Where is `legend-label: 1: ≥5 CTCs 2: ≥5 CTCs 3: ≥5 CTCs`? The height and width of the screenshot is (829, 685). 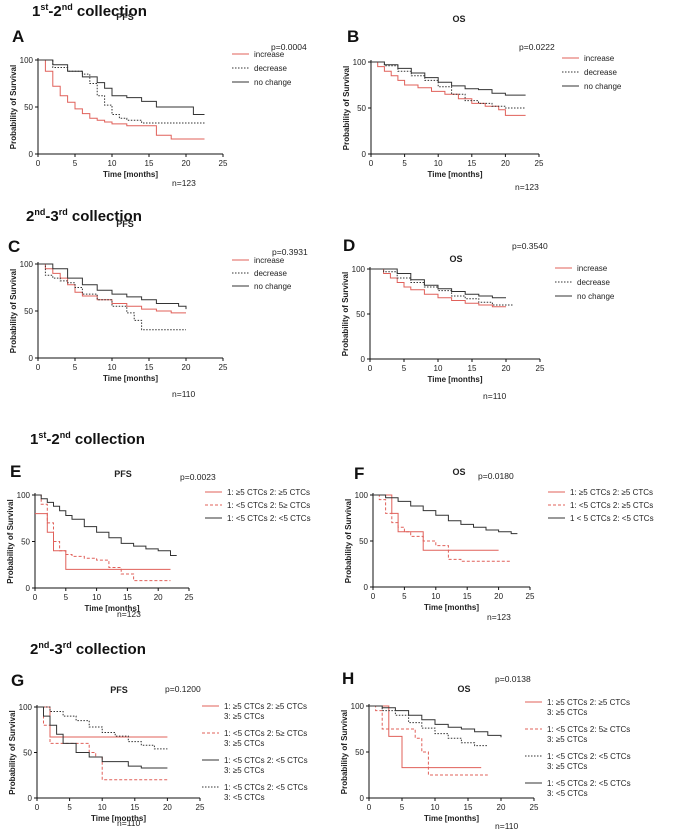 legend-label: 1: ≥5 CTCs 2: ≥5 CTCs 3: ≥5 CTCs is located at coordinates (265, 711).